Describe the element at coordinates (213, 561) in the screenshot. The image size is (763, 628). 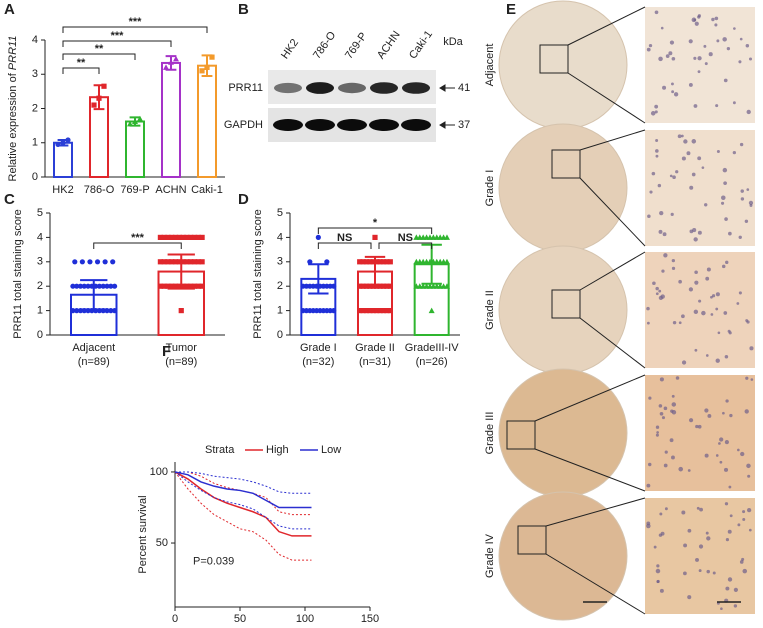
I see `annotation: P=0.039` at that location.